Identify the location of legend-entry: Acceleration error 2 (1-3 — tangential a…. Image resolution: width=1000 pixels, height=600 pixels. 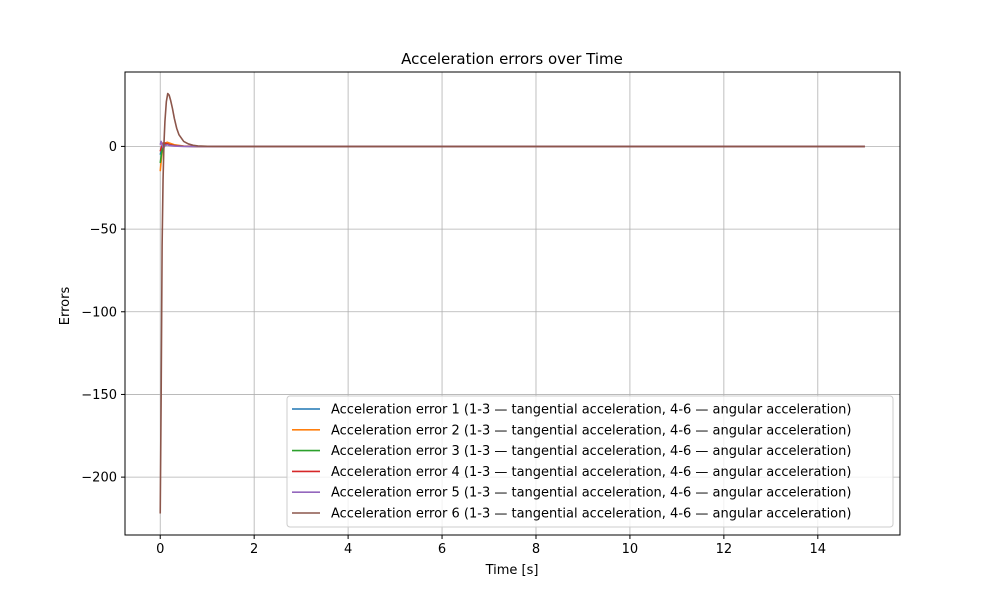
(591, 430).